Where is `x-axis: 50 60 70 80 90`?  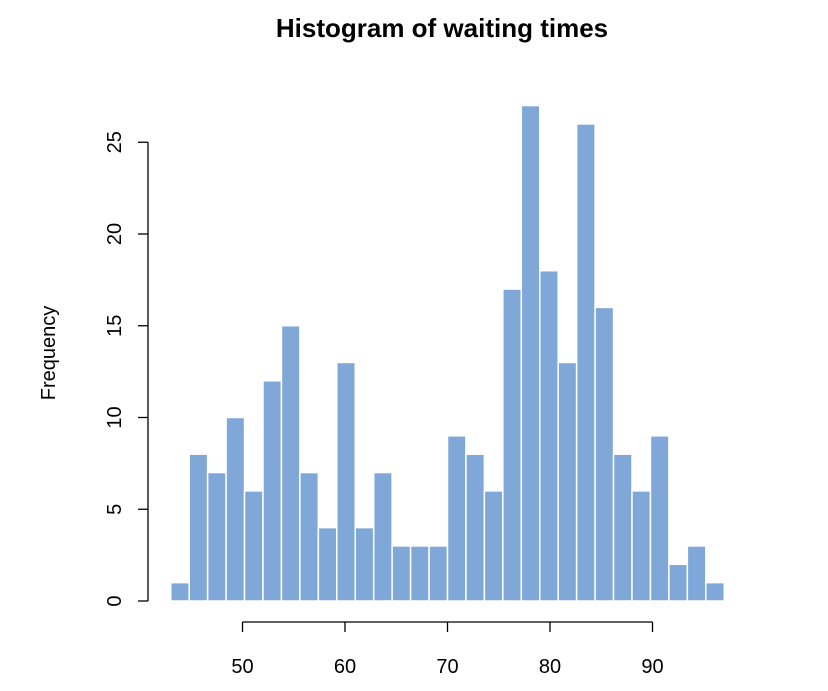 x-axis: 50 60 70 80 90 is located at coordinates (447, 649).